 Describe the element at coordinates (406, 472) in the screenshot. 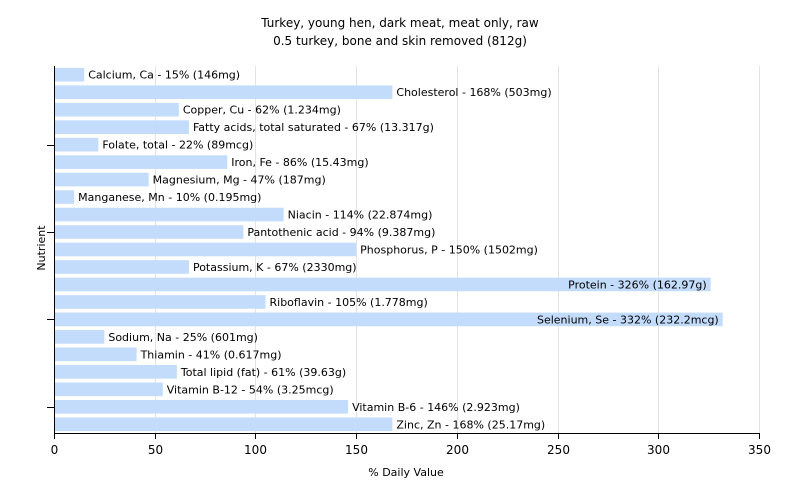

I see `x-axis-title: % Daily Value` at that location.